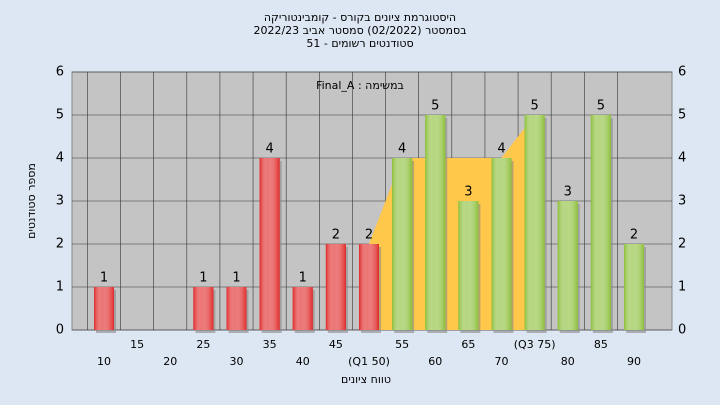 The width and height of the screenshot is (720, 405). What do you see at coordinates (203, 344) in the screenshot?
I see `x-tick-label: 25` at bounding box center [203, 344].